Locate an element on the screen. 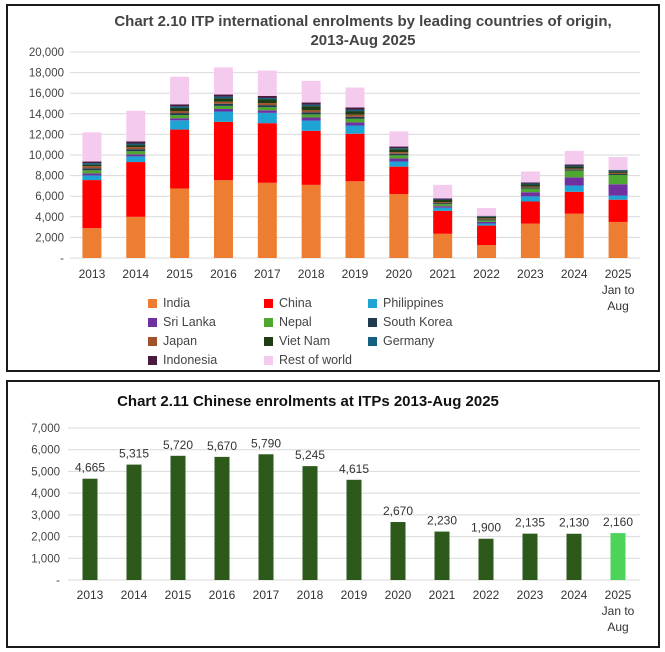 The height and width of the screenshot is (652, 665). legend-label: China is located at coordinates (295, 303).